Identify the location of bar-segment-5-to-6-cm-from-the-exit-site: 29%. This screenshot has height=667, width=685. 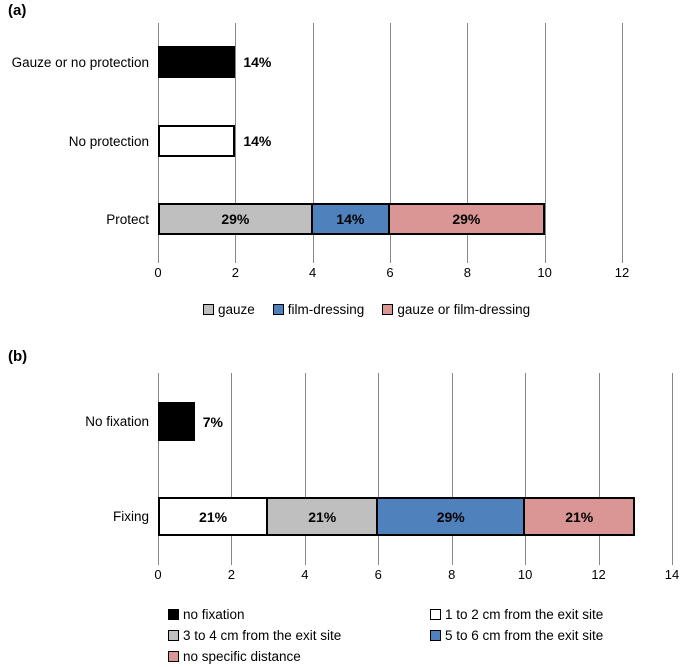
(452, 516).